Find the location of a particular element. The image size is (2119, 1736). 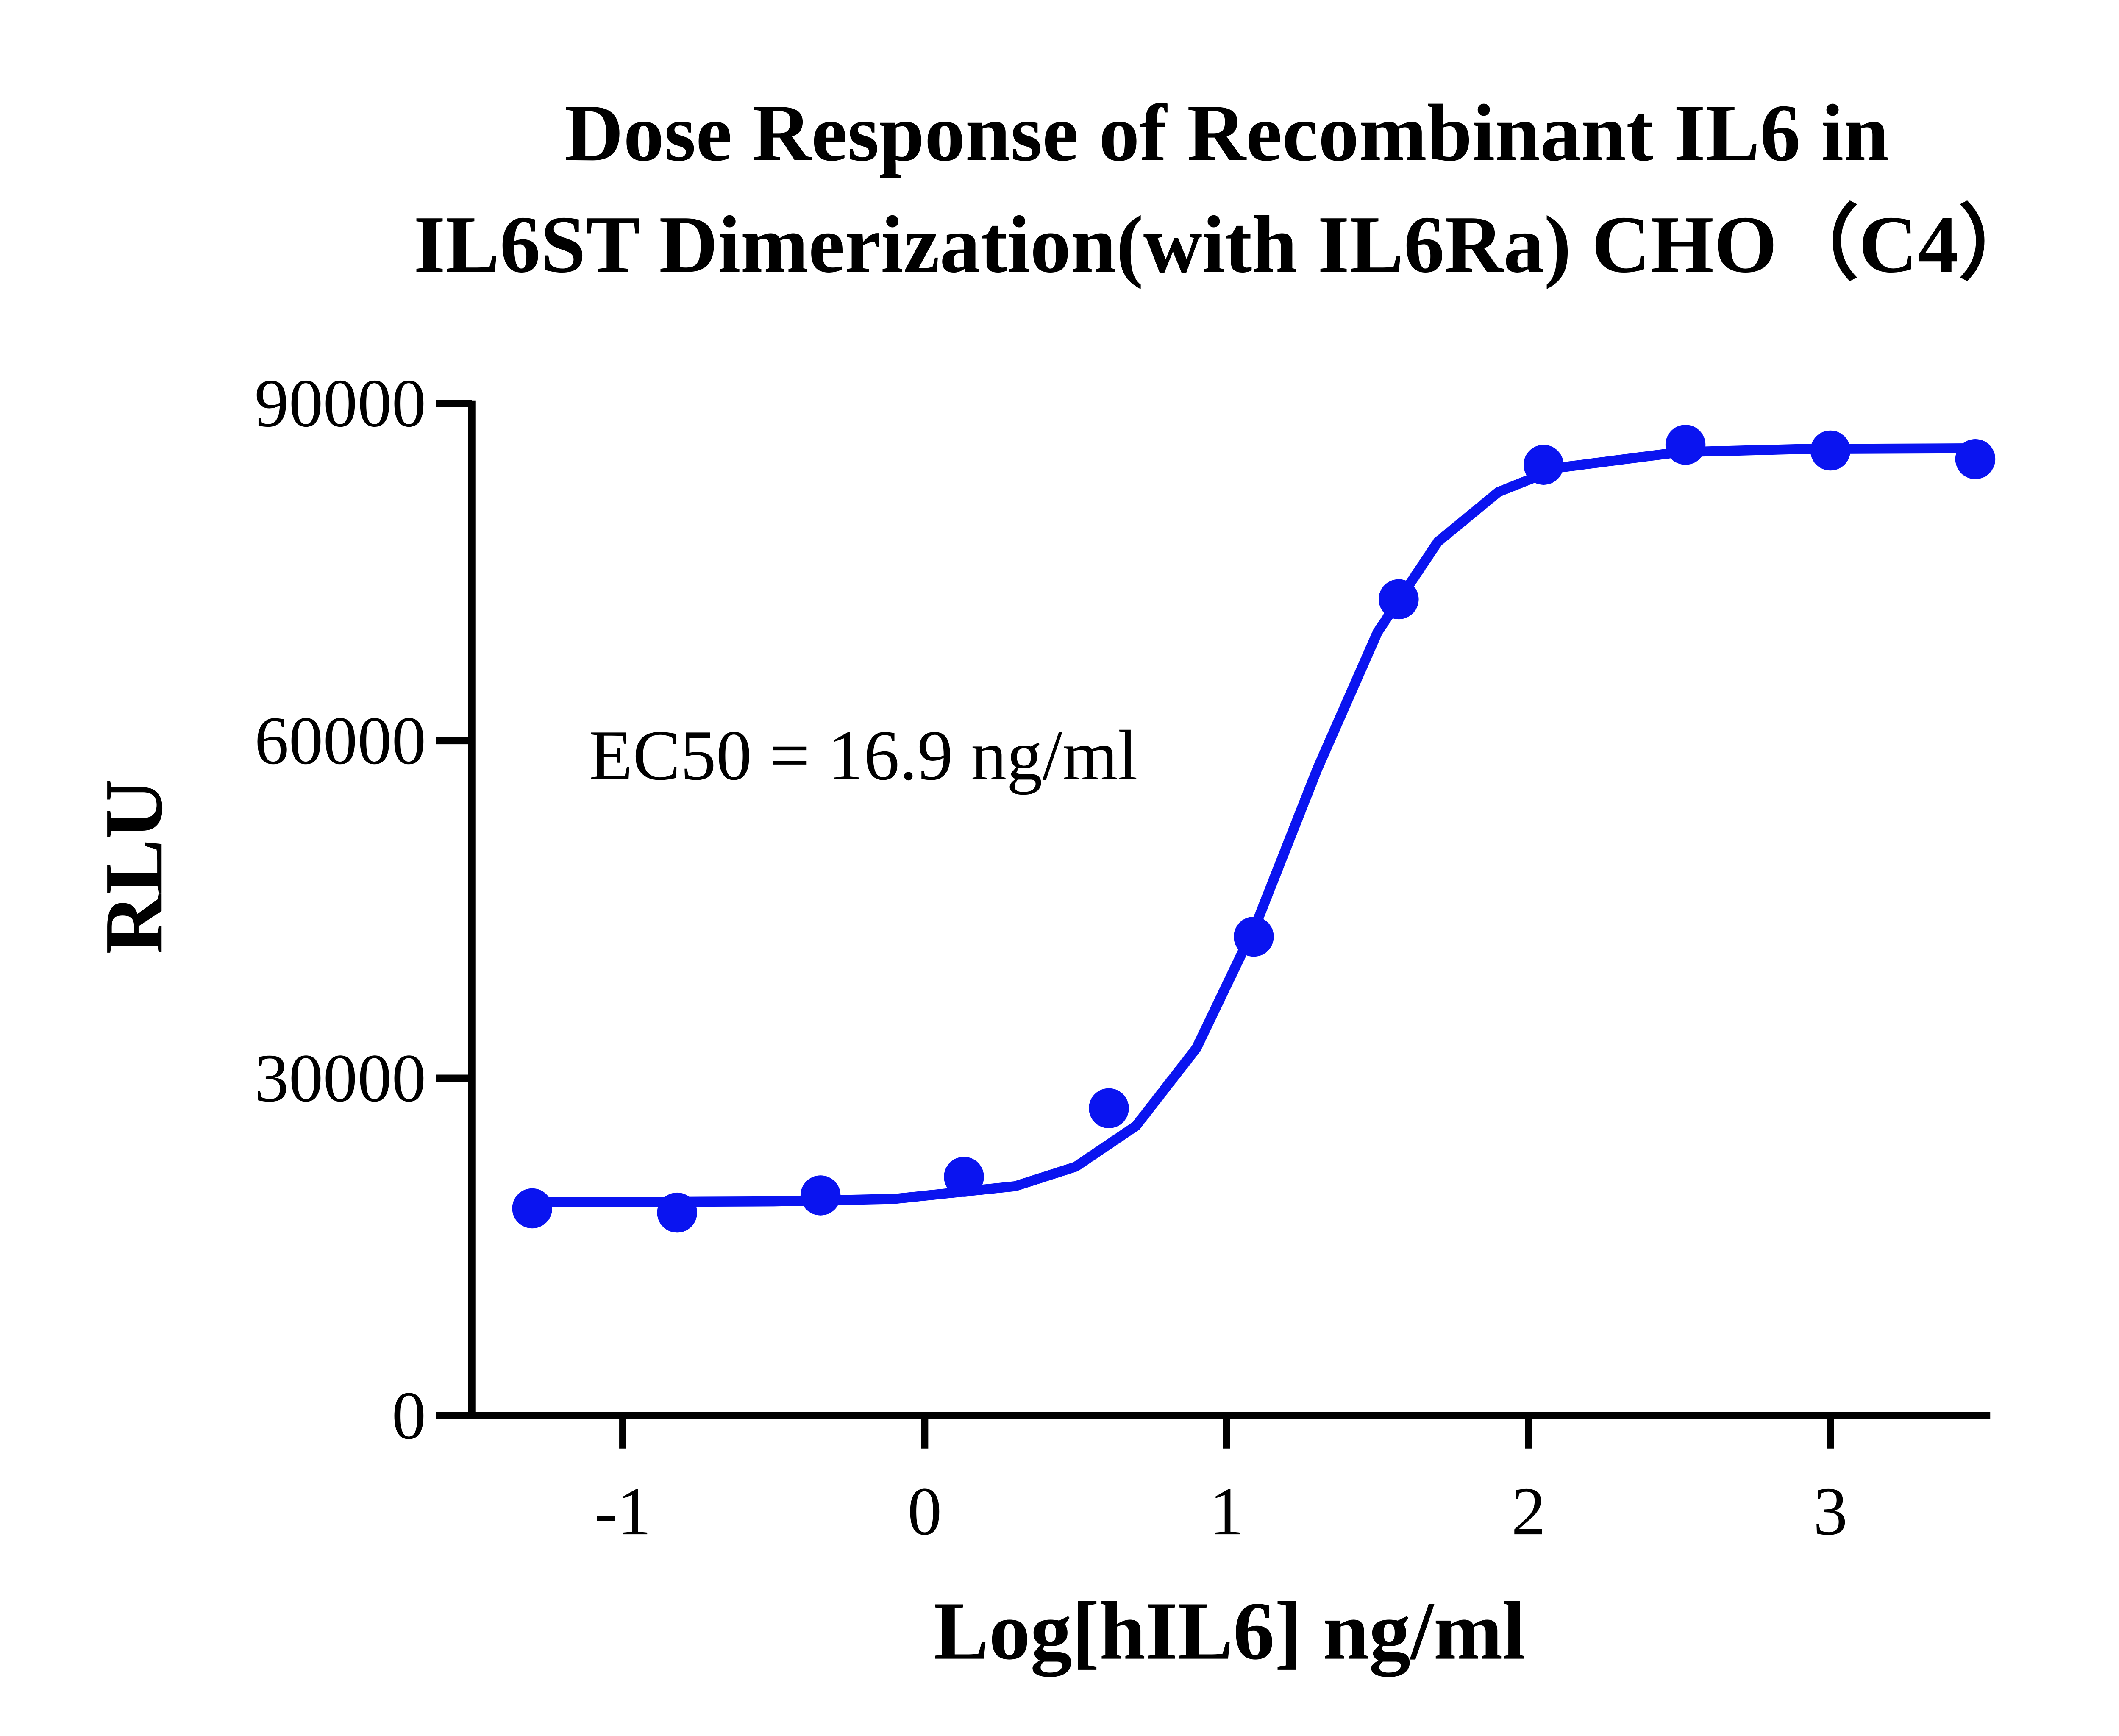

x-axis-label: Log[hIL6] ng/ml is located at coordinates (1230, 1631).